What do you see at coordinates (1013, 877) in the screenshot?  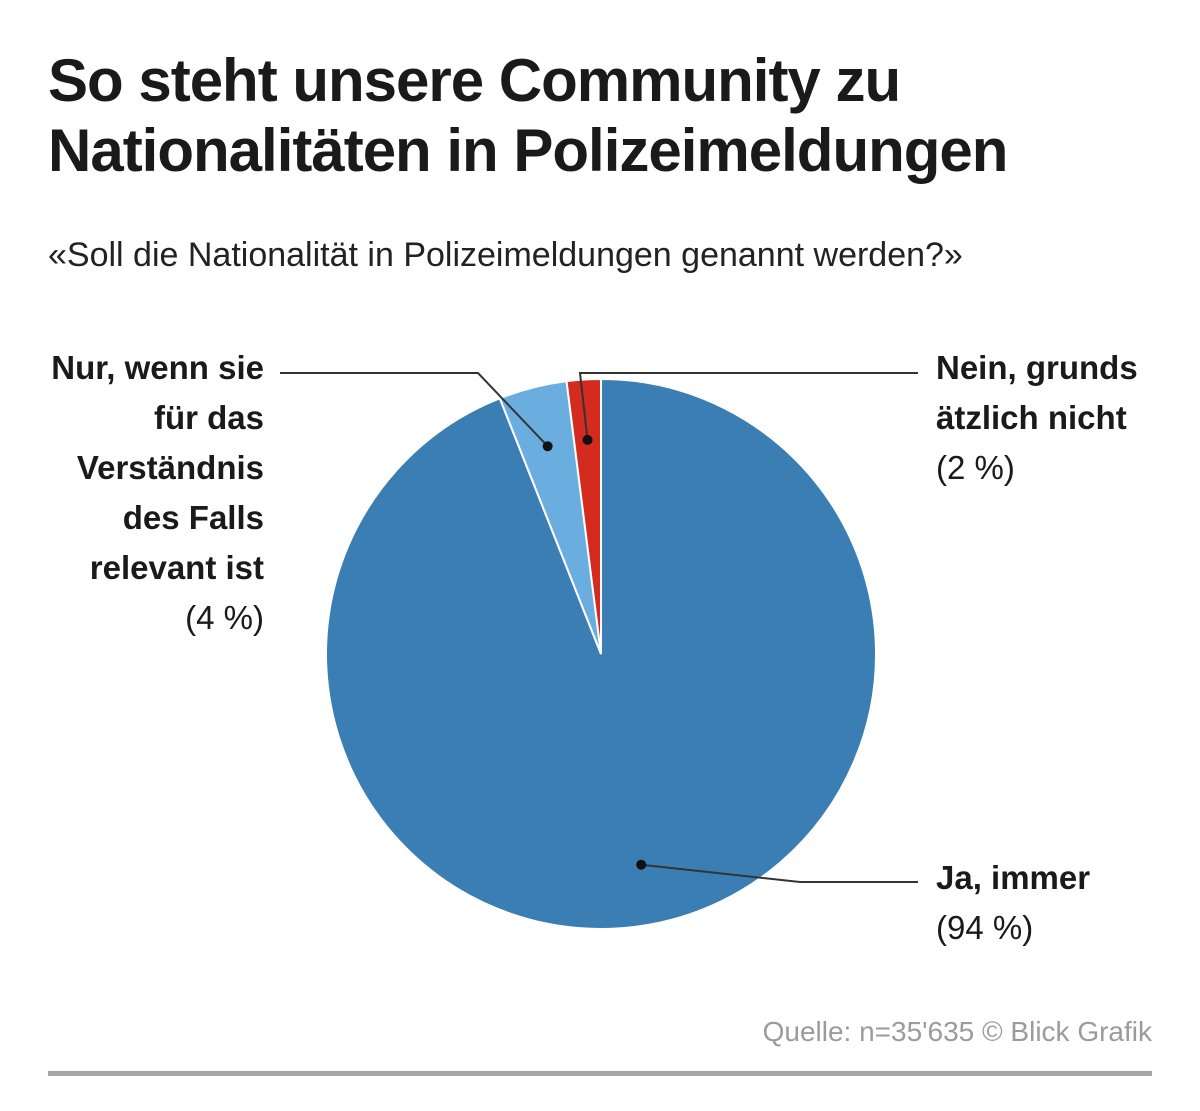 I see `label-slice-ja-name: Ja, immer` at bounding box center [1013, 877].